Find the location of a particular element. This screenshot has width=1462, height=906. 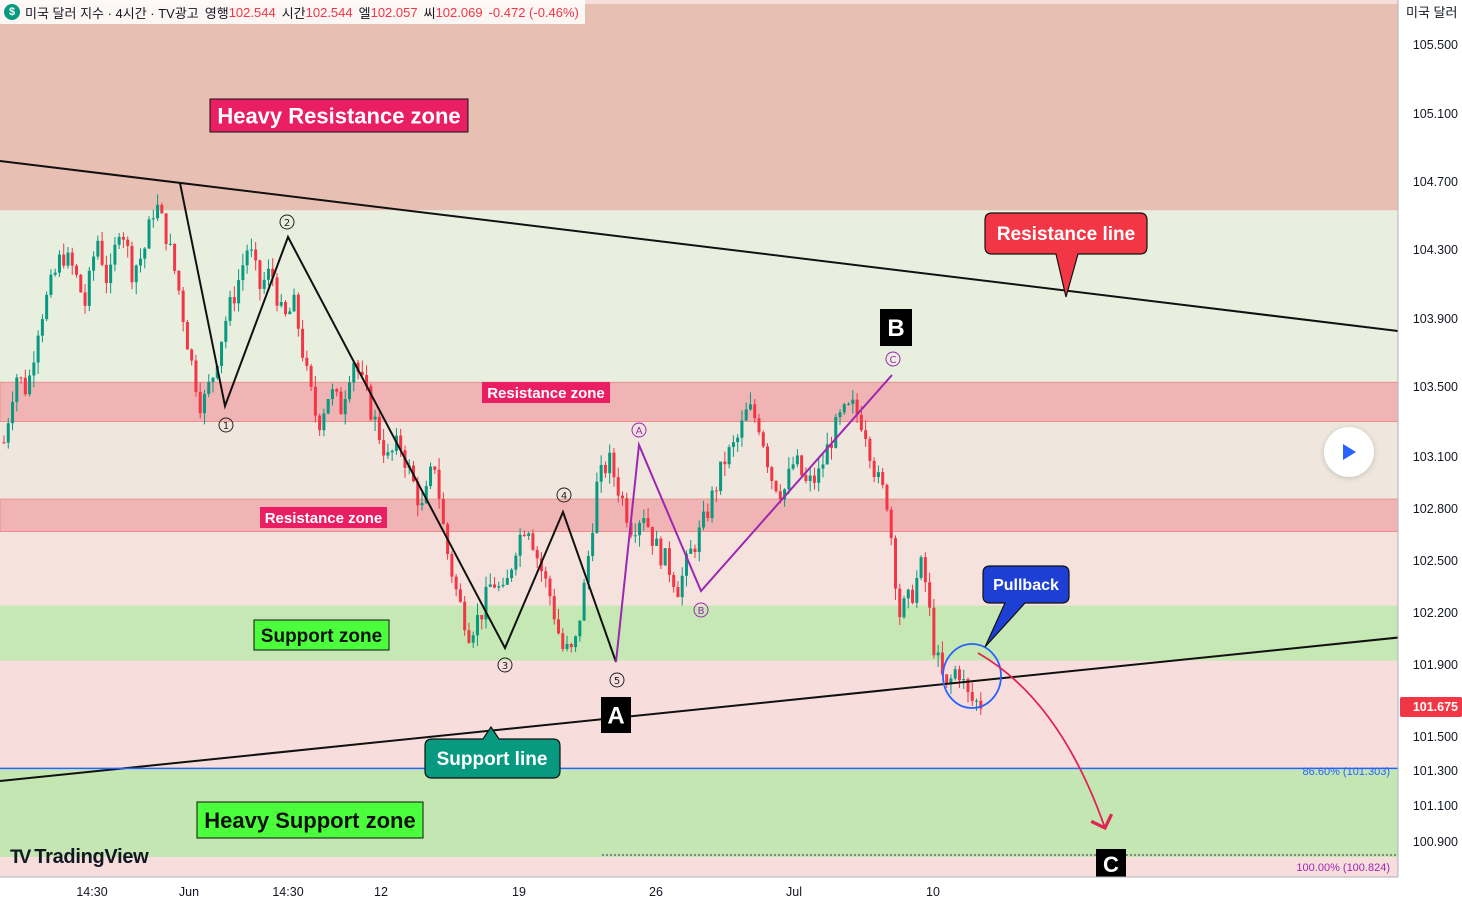

wave-b-label: B is located at coordinates (896, 327).